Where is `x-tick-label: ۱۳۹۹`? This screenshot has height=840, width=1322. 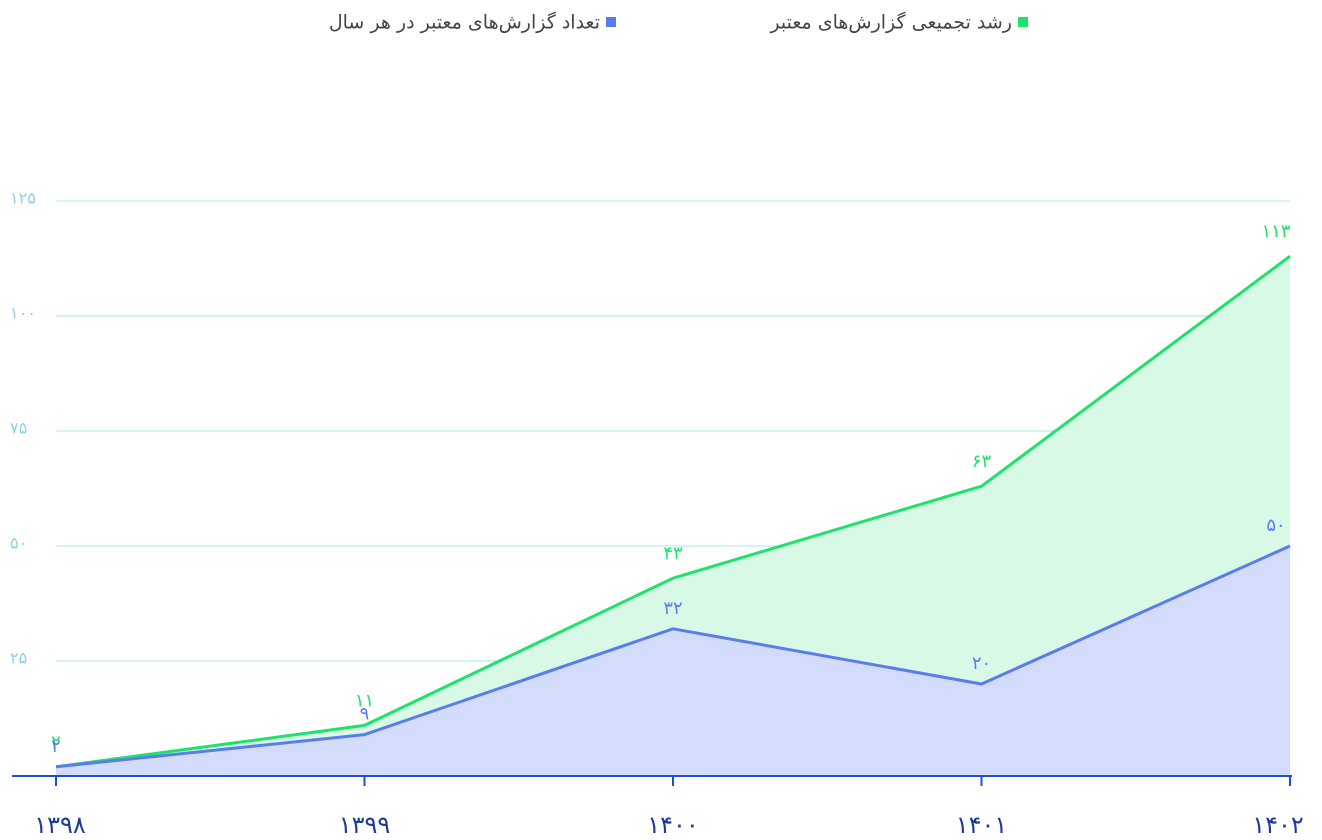 x-tick-label: ۱۳۹۹ is located at coordinates (365, 825).